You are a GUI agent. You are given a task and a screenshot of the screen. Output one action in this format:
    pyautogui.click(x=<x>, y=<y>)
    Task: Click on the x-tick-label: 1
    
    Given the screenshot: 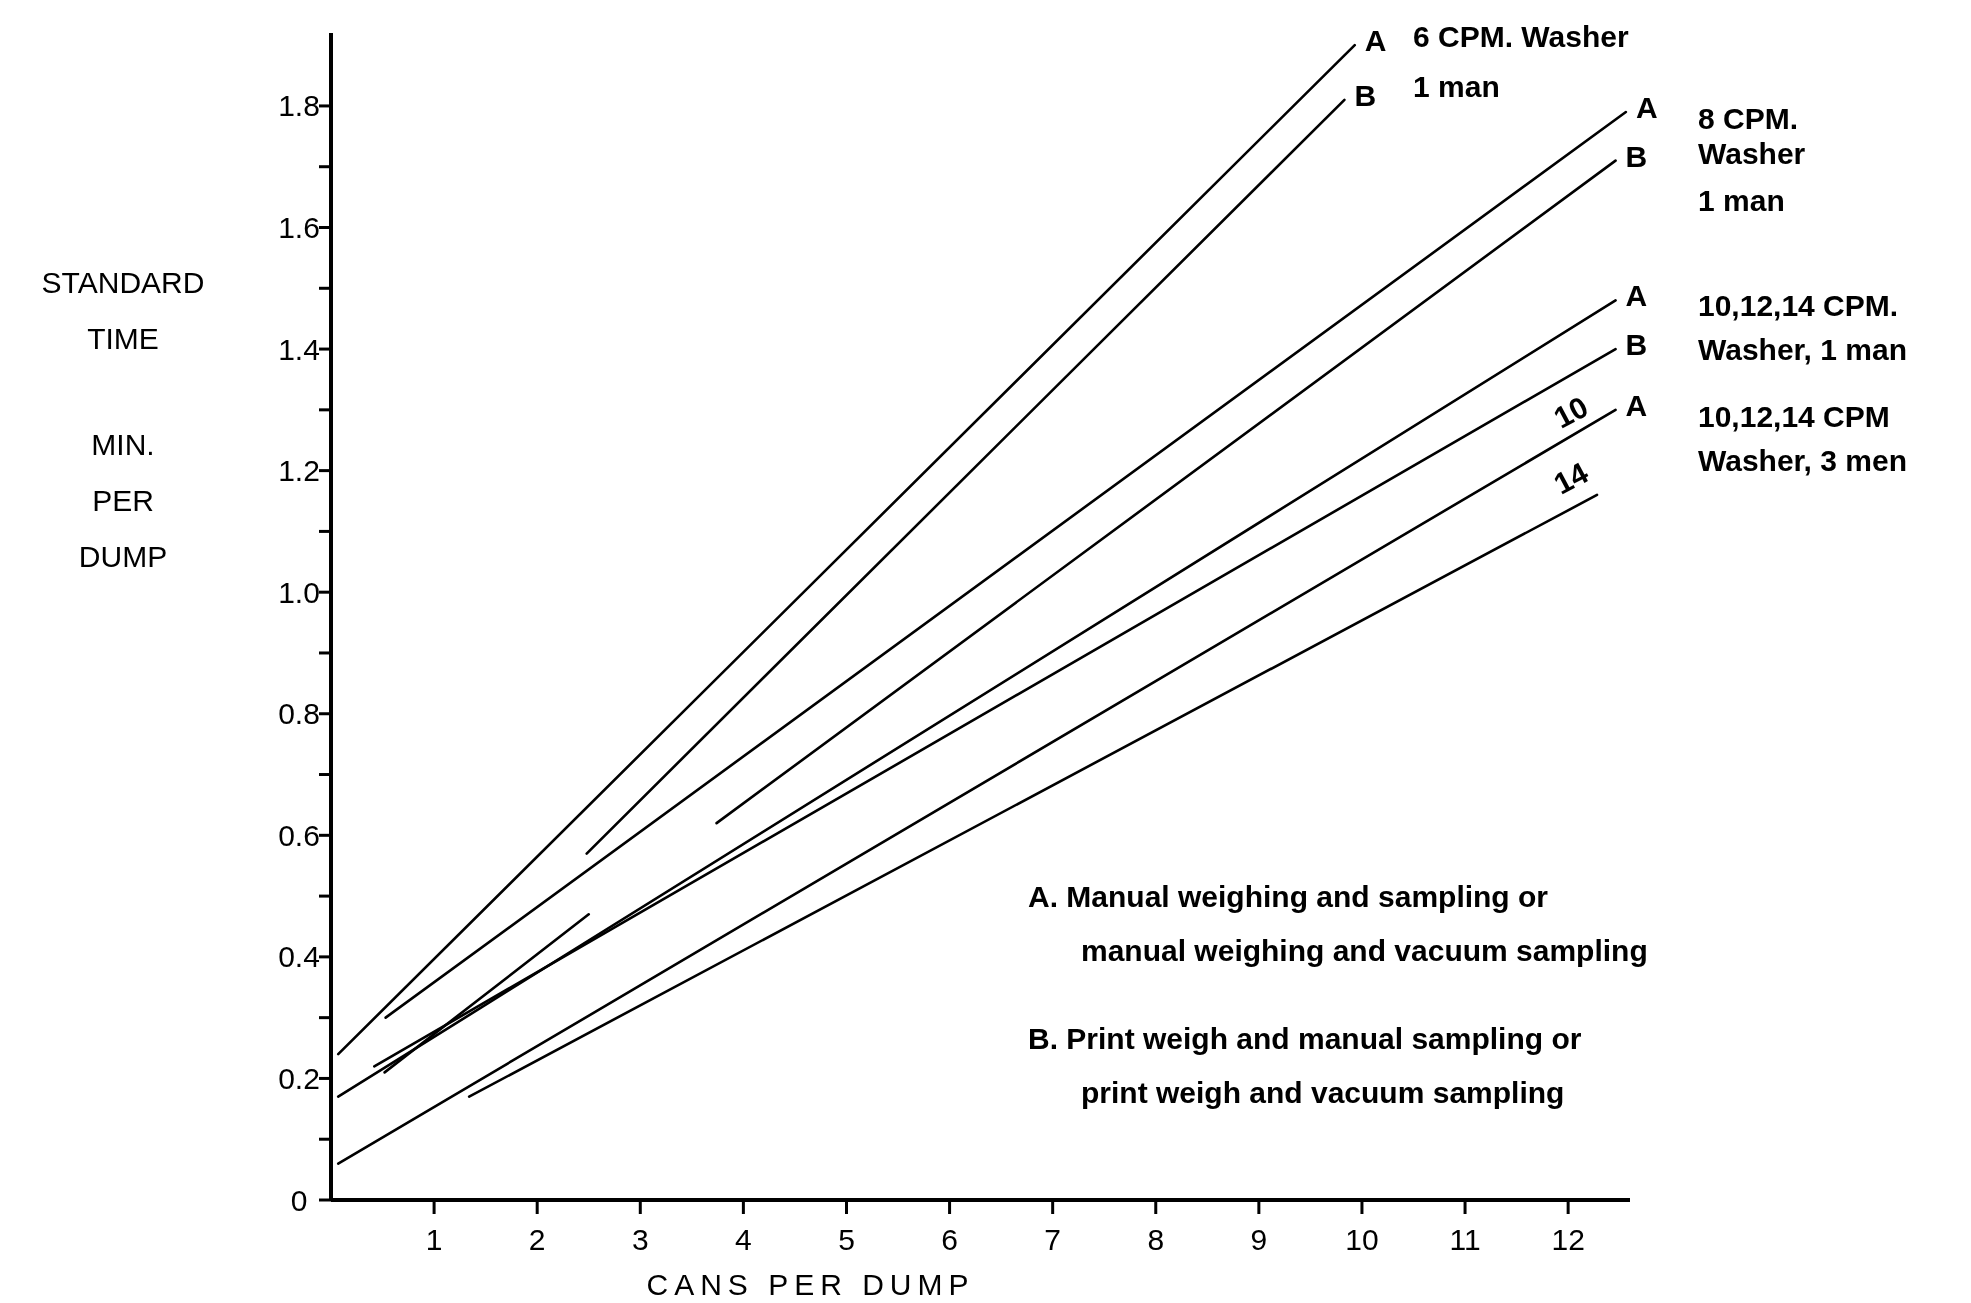 What is the action you would take?
    pyautogui.click(x=434, y=1239)
    